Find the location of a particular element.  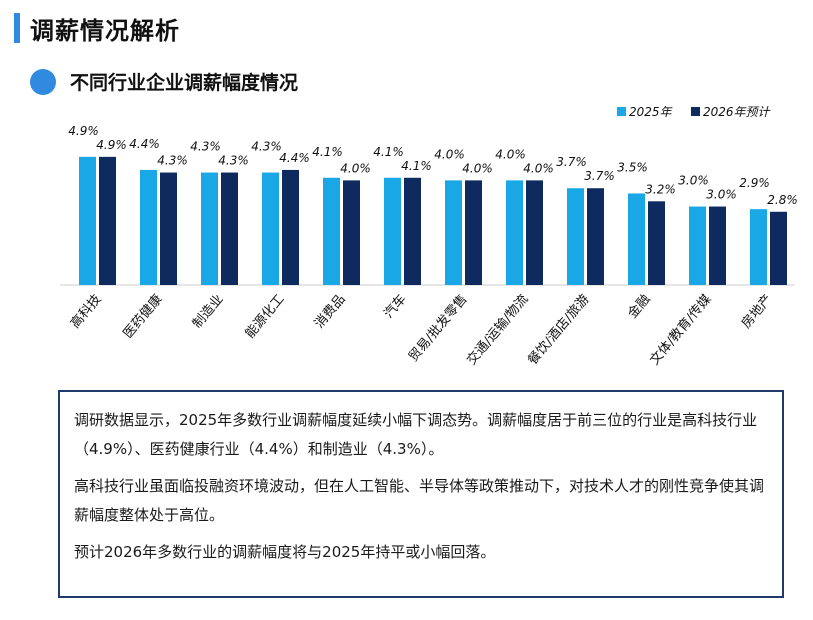

category-label-4: 消费品 is located at coordinates (330, 312).